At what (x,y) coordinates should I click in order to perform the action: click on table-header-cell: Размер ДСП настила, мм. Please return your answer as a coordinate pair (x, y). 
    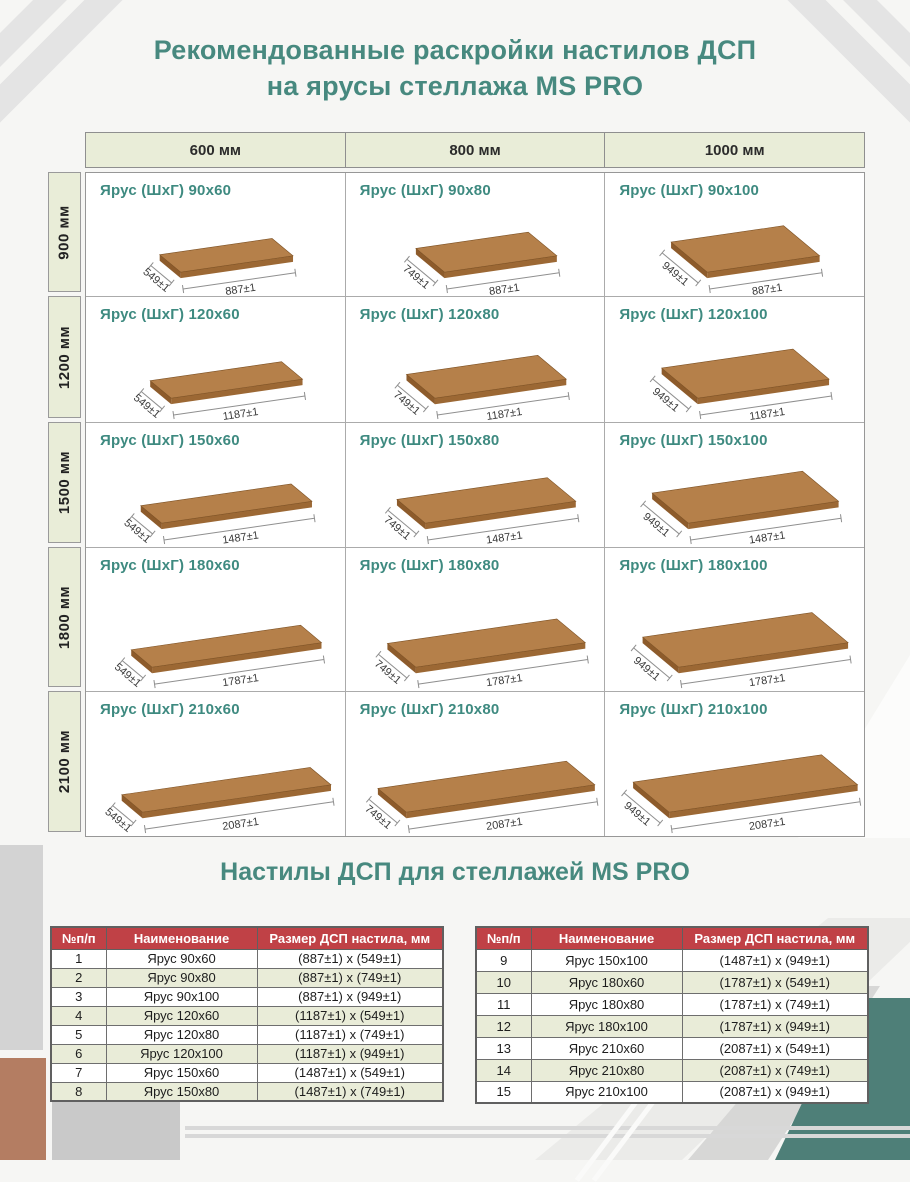
    Looking at the image, I should click on (775, 938).